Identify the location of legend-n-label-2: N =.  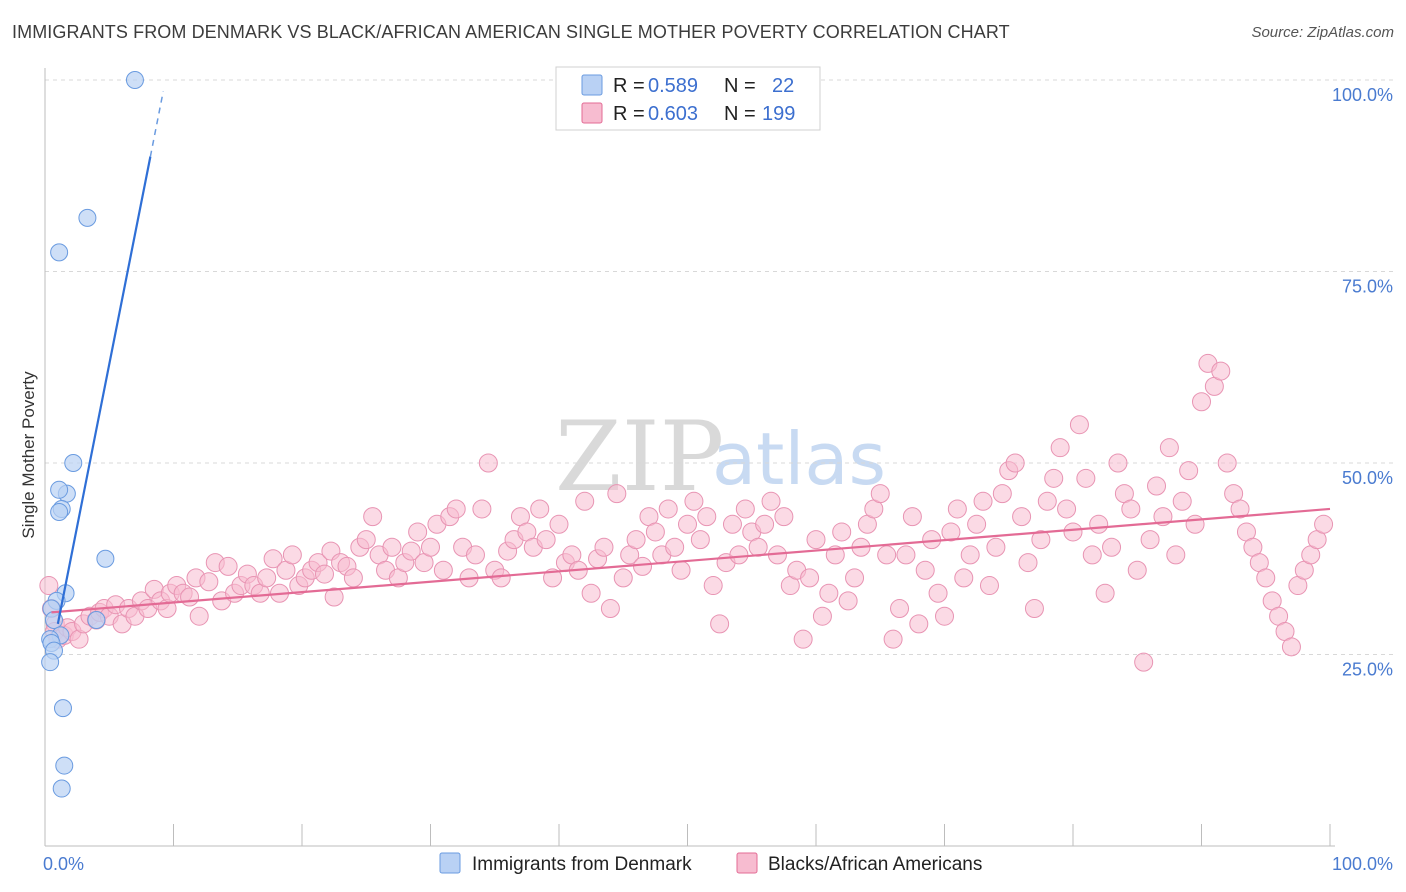
(740, 114).